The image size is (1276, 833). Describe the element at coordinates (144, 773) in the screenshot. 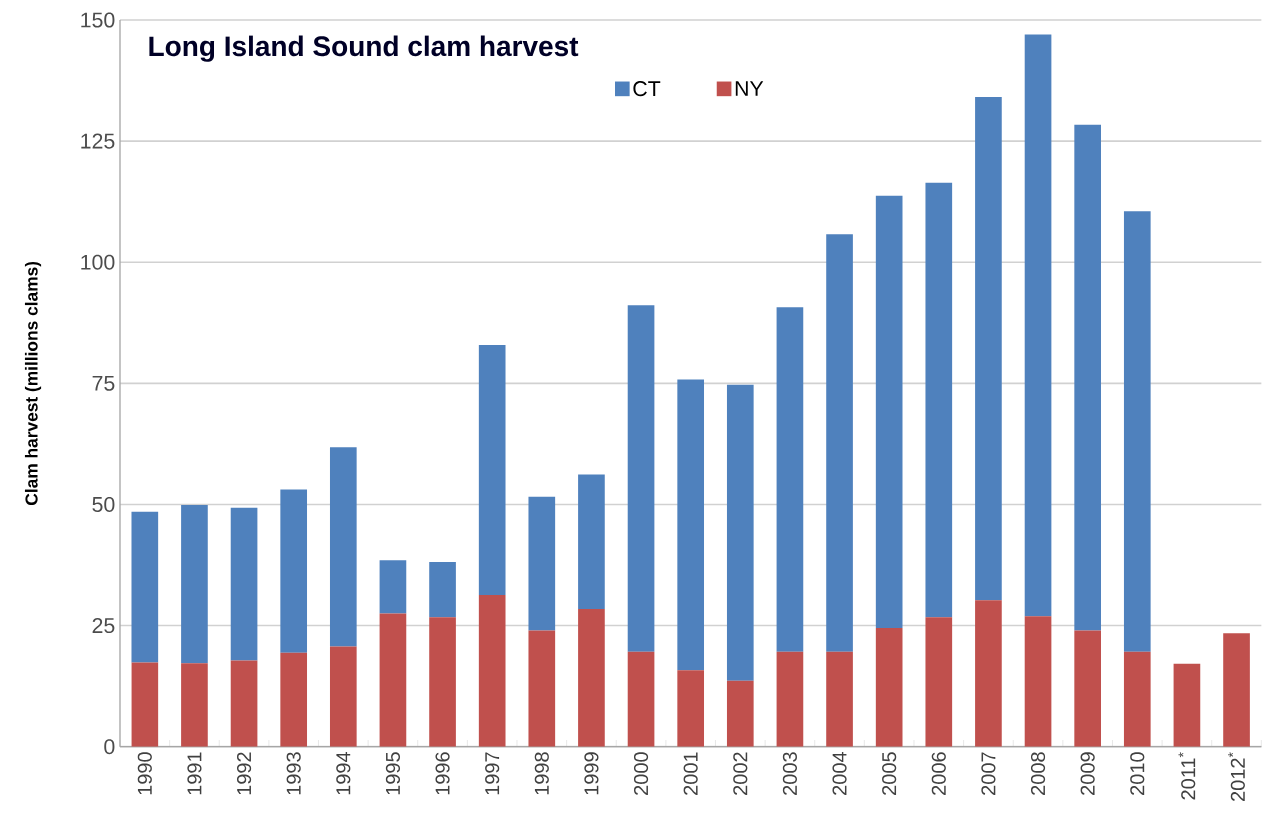

I see `x-tick-label: 1990` at that location.